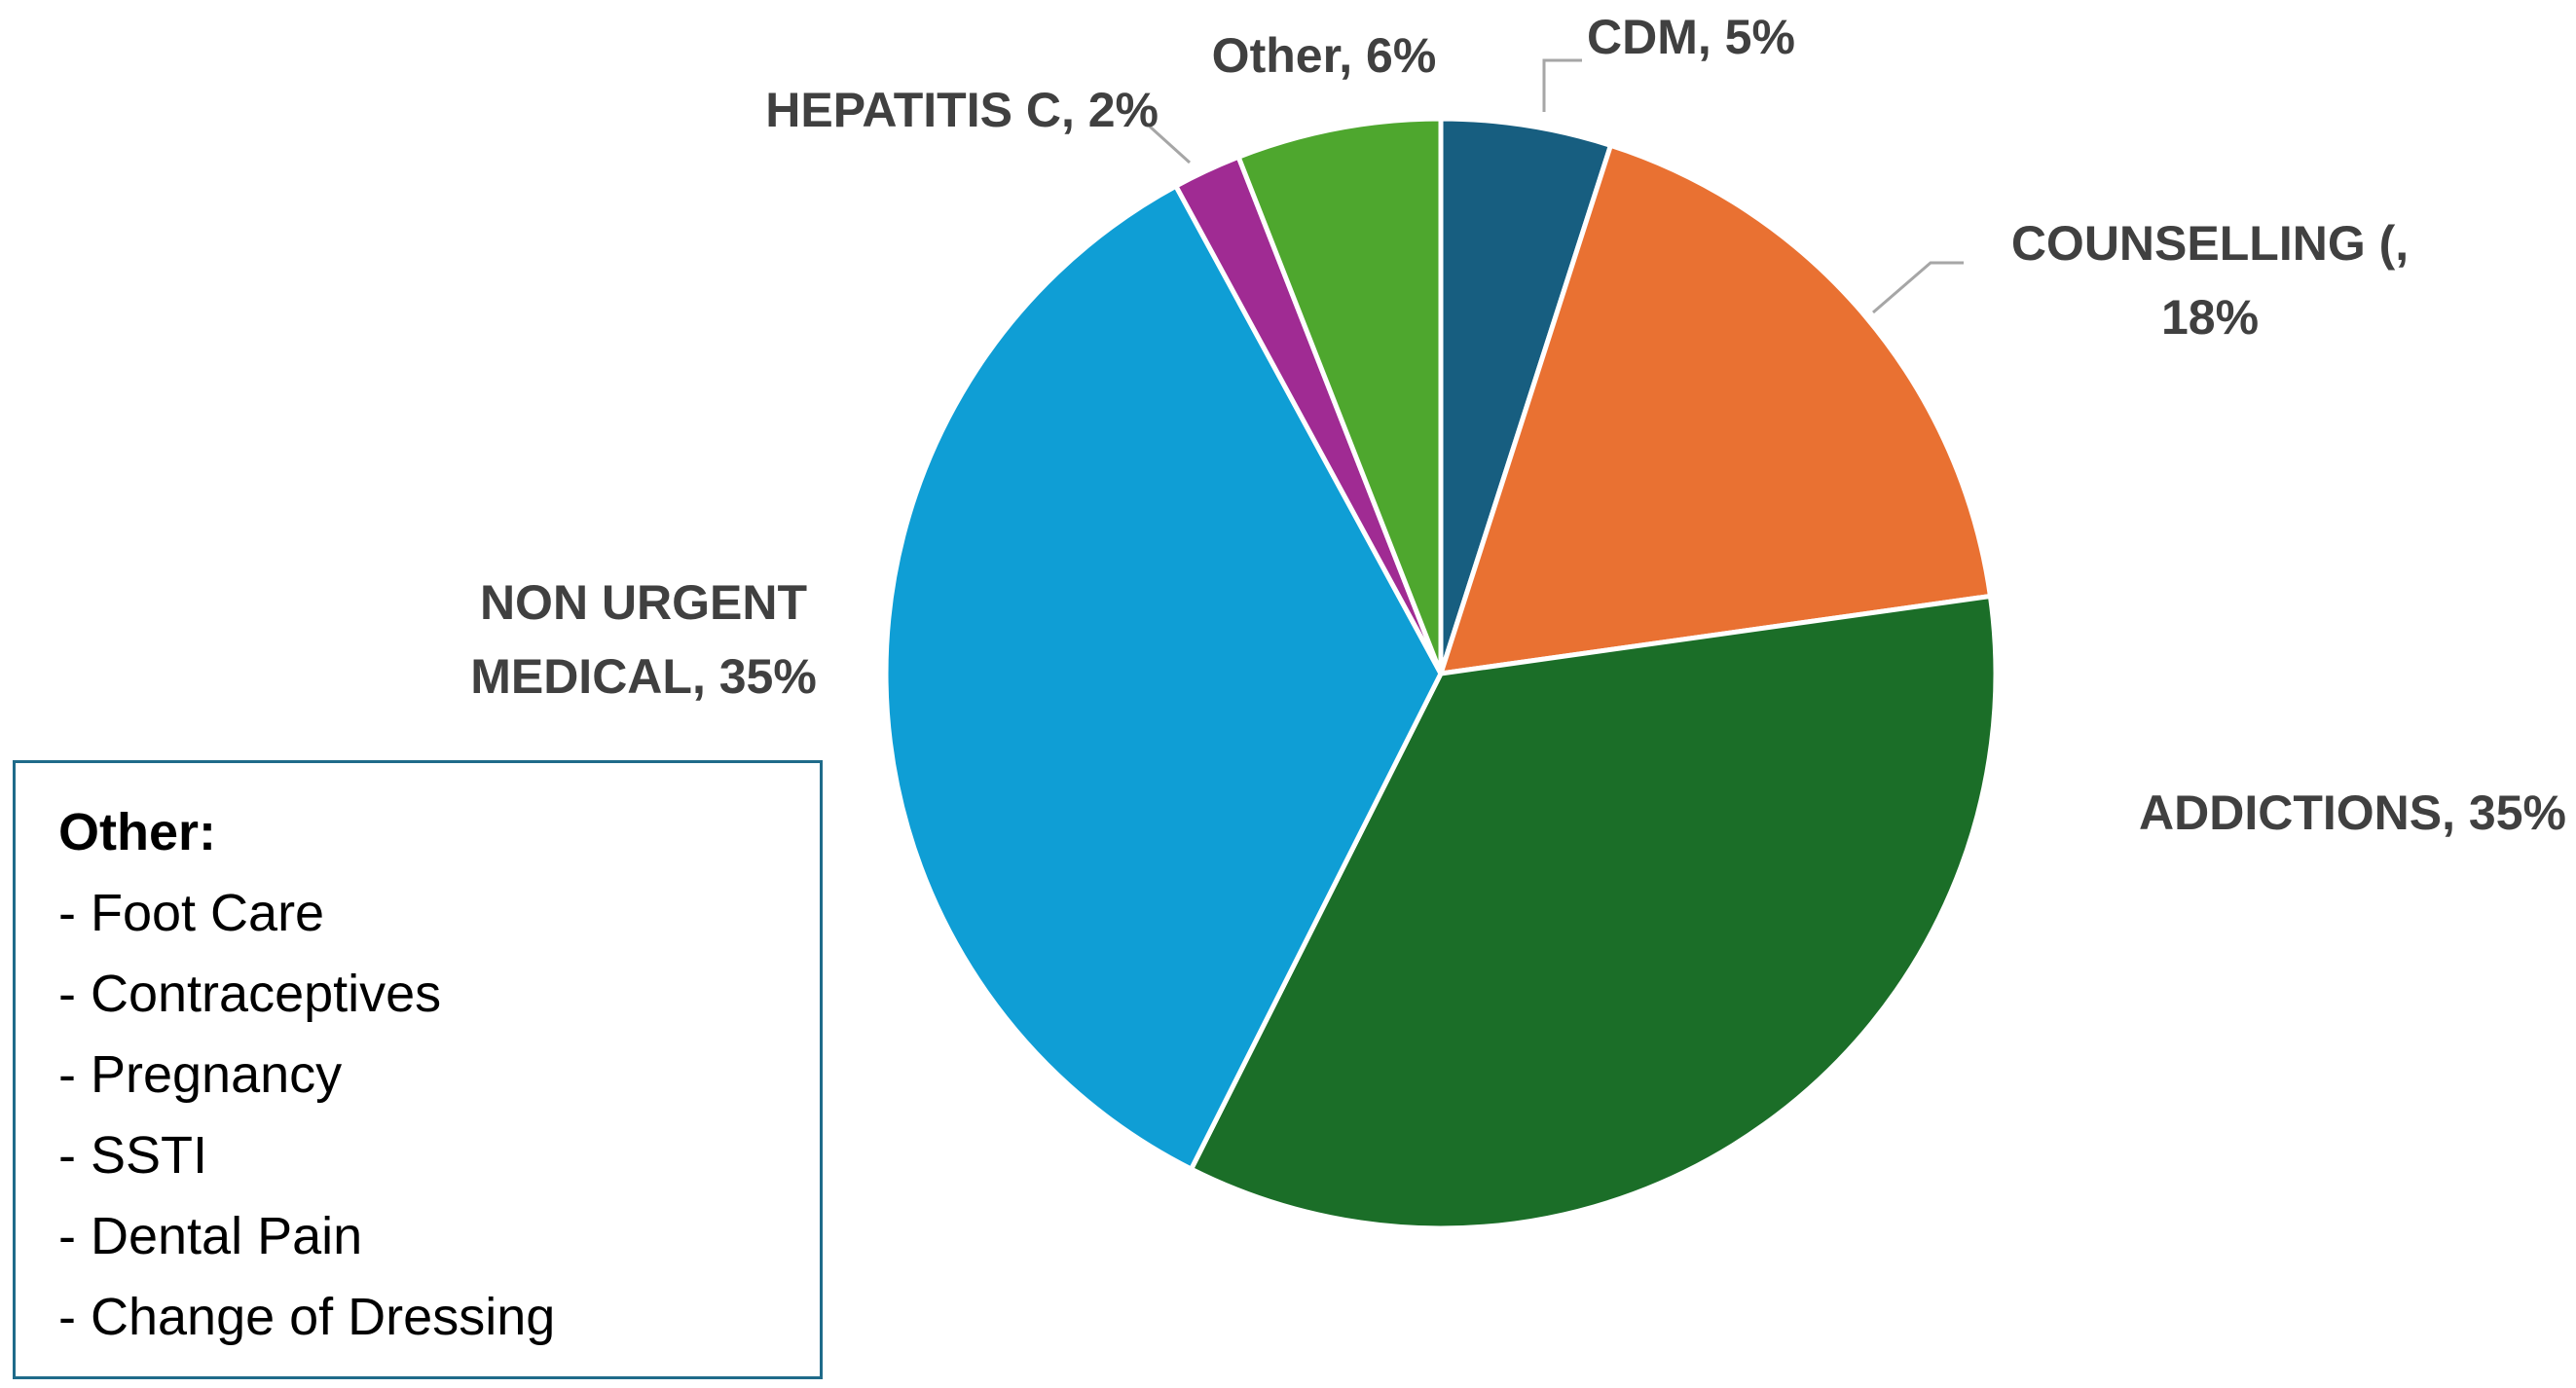  I want to click on data-label: Other, 6%, so click(1324, 55).